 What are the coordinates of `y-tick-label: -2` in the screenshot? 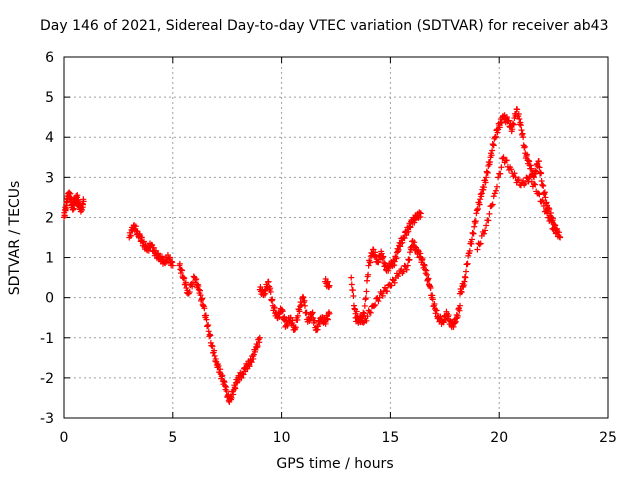 It's located at (47, 379).